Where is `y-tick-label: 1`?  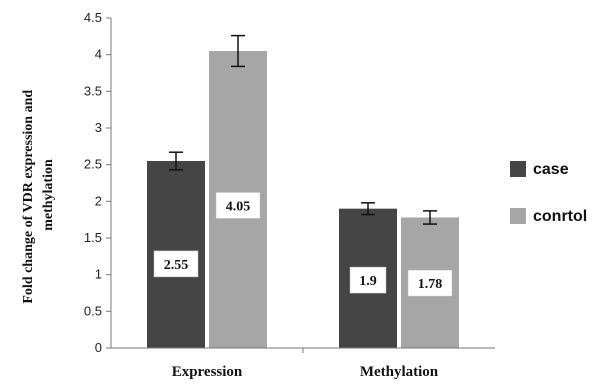 y-tick-label: 1 is located at coordinates (98, 274).